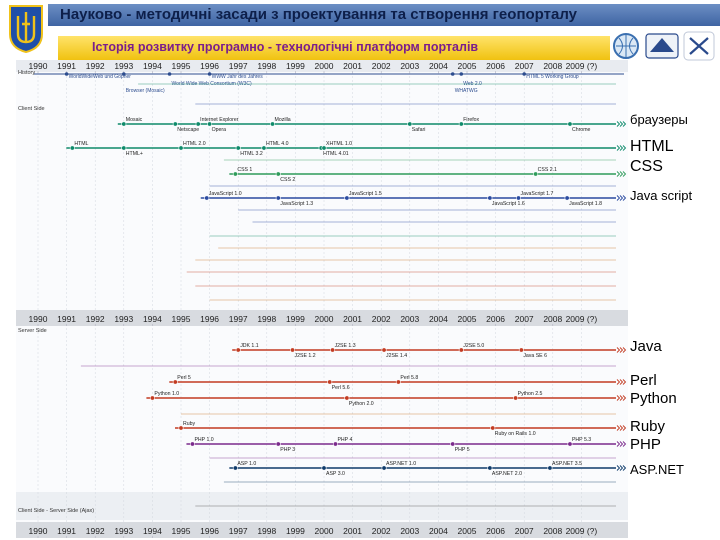  I want to click on year-band-middle, so click(322, 318).